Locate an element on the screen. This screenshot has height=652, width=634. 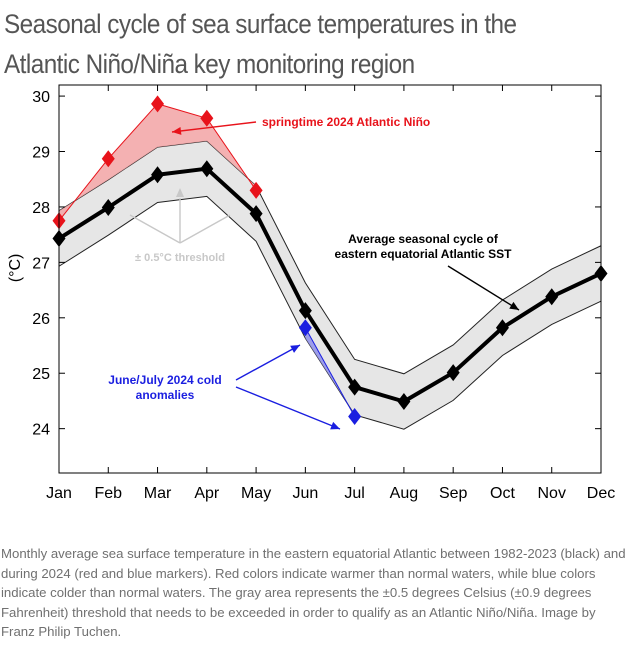
x-tick-label-jun: Jun is located at coordinates (305, 493).